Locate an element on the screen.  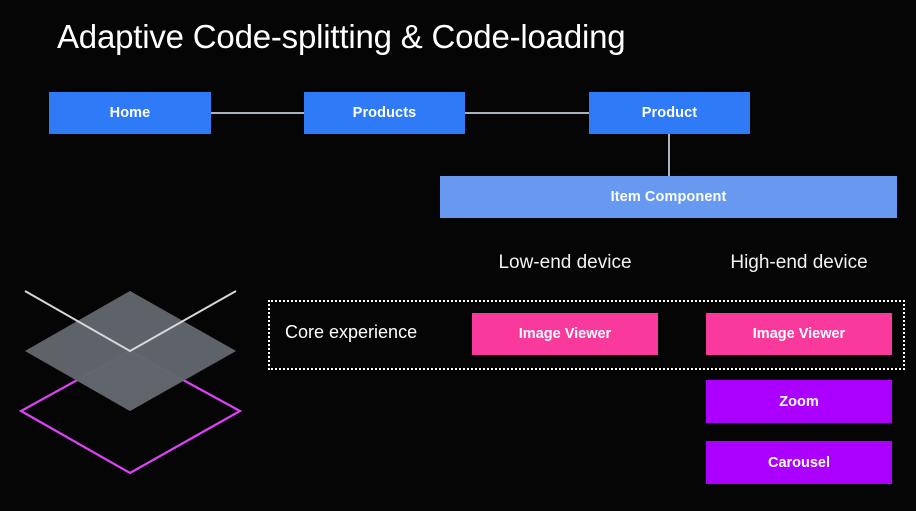
layer-top-edge-highlight is located at coordinates (130, 321).